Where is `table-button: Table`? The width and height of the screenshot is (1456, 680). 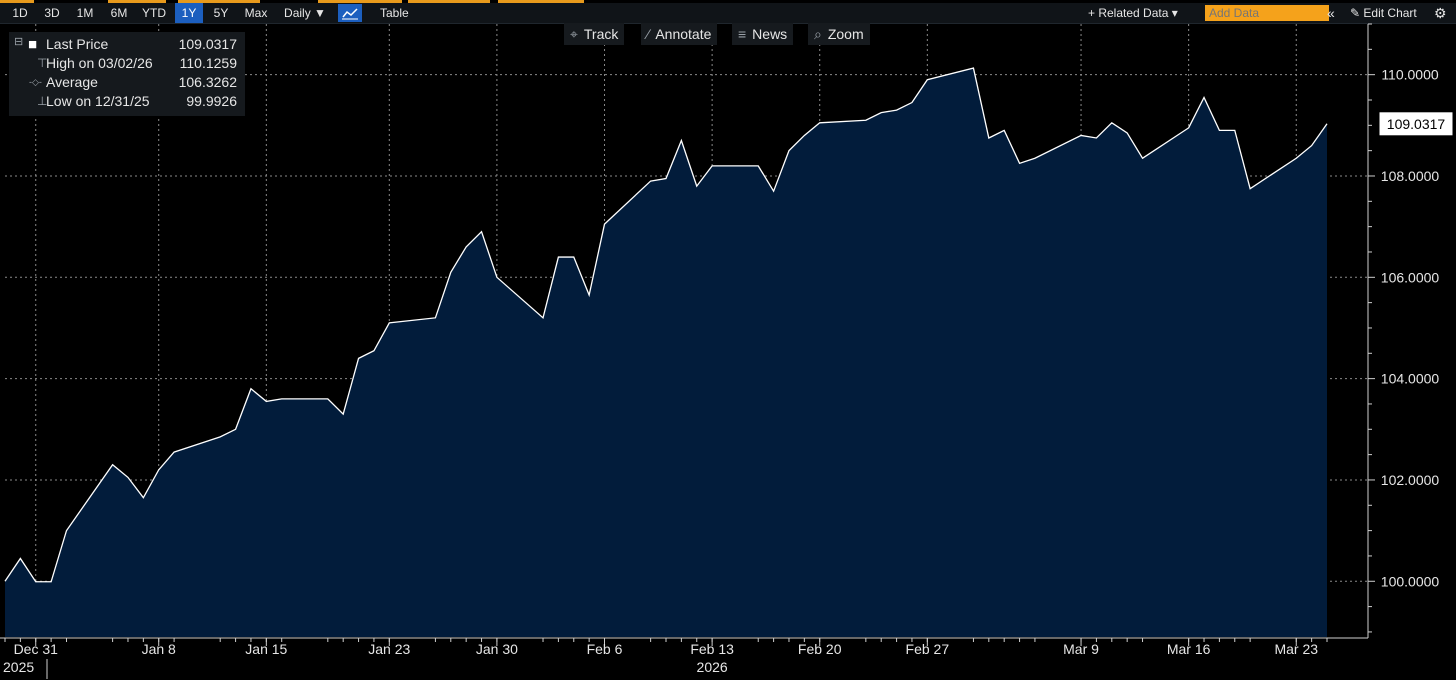
table-button: Table is located at coordinates (394, 13).